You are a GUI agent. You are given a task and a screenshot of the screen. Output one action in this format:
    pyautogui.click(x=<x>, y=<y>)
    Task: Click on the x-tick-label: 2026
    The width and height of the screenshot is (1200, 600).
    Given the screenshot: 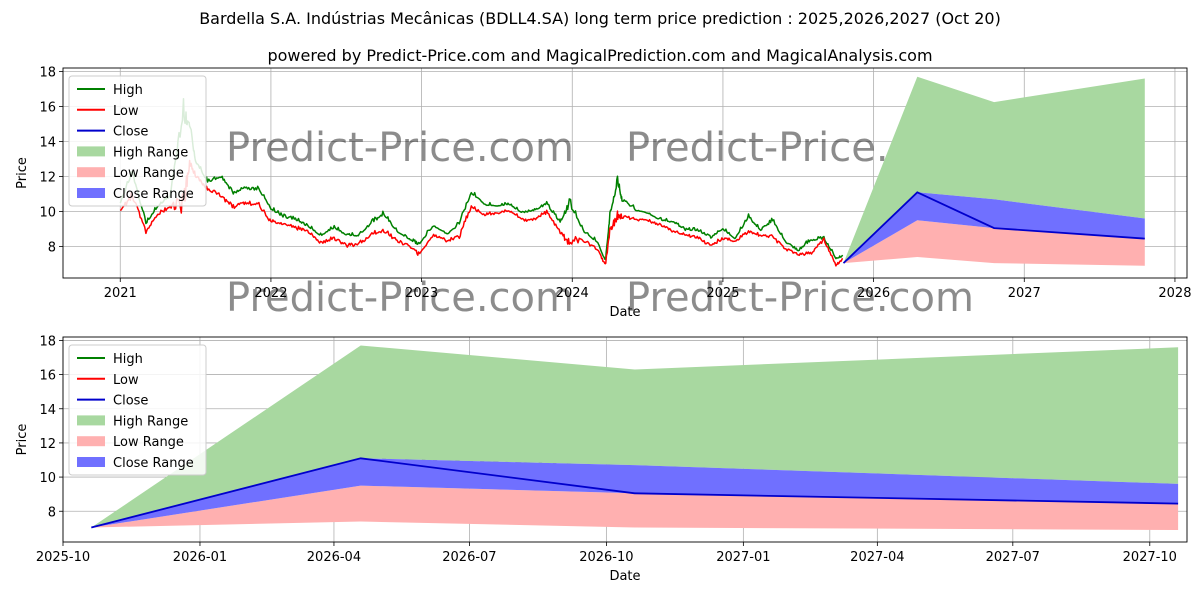 What is the action you would take?
    pyautogui.click(x=873, y=293)
    